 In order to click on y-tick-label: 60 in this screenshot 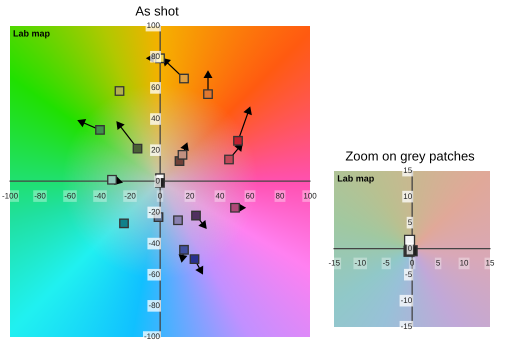, I will do `click(156, 87)`.